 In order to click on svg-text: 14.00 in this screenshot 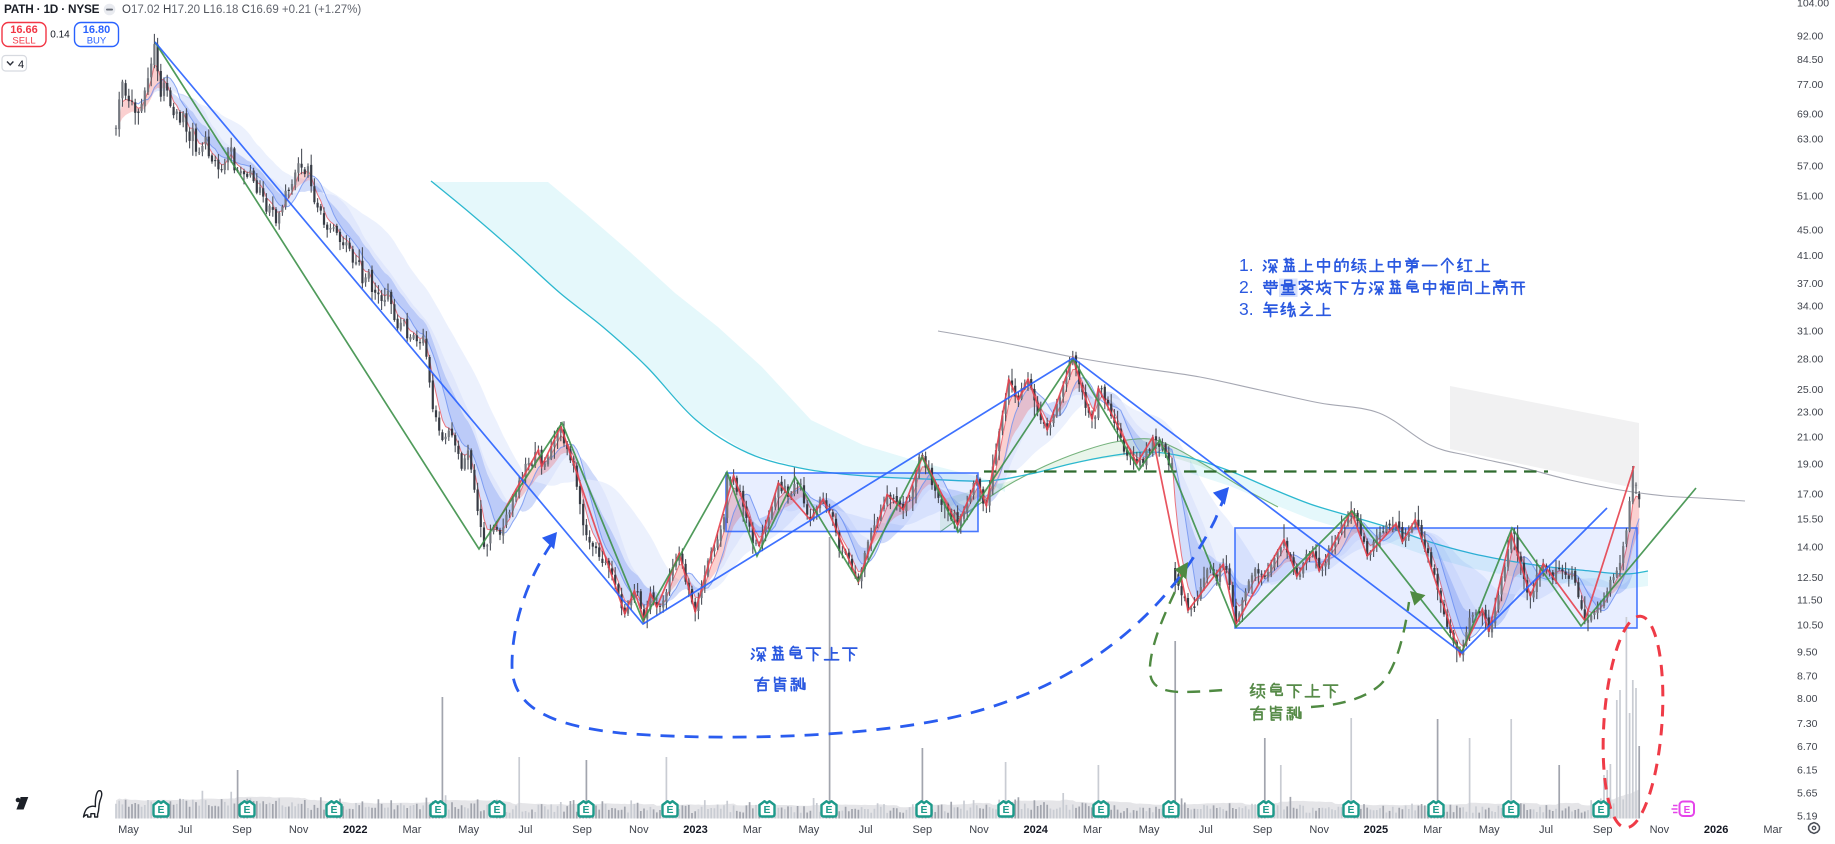, I will do `click(1810, 547)`.